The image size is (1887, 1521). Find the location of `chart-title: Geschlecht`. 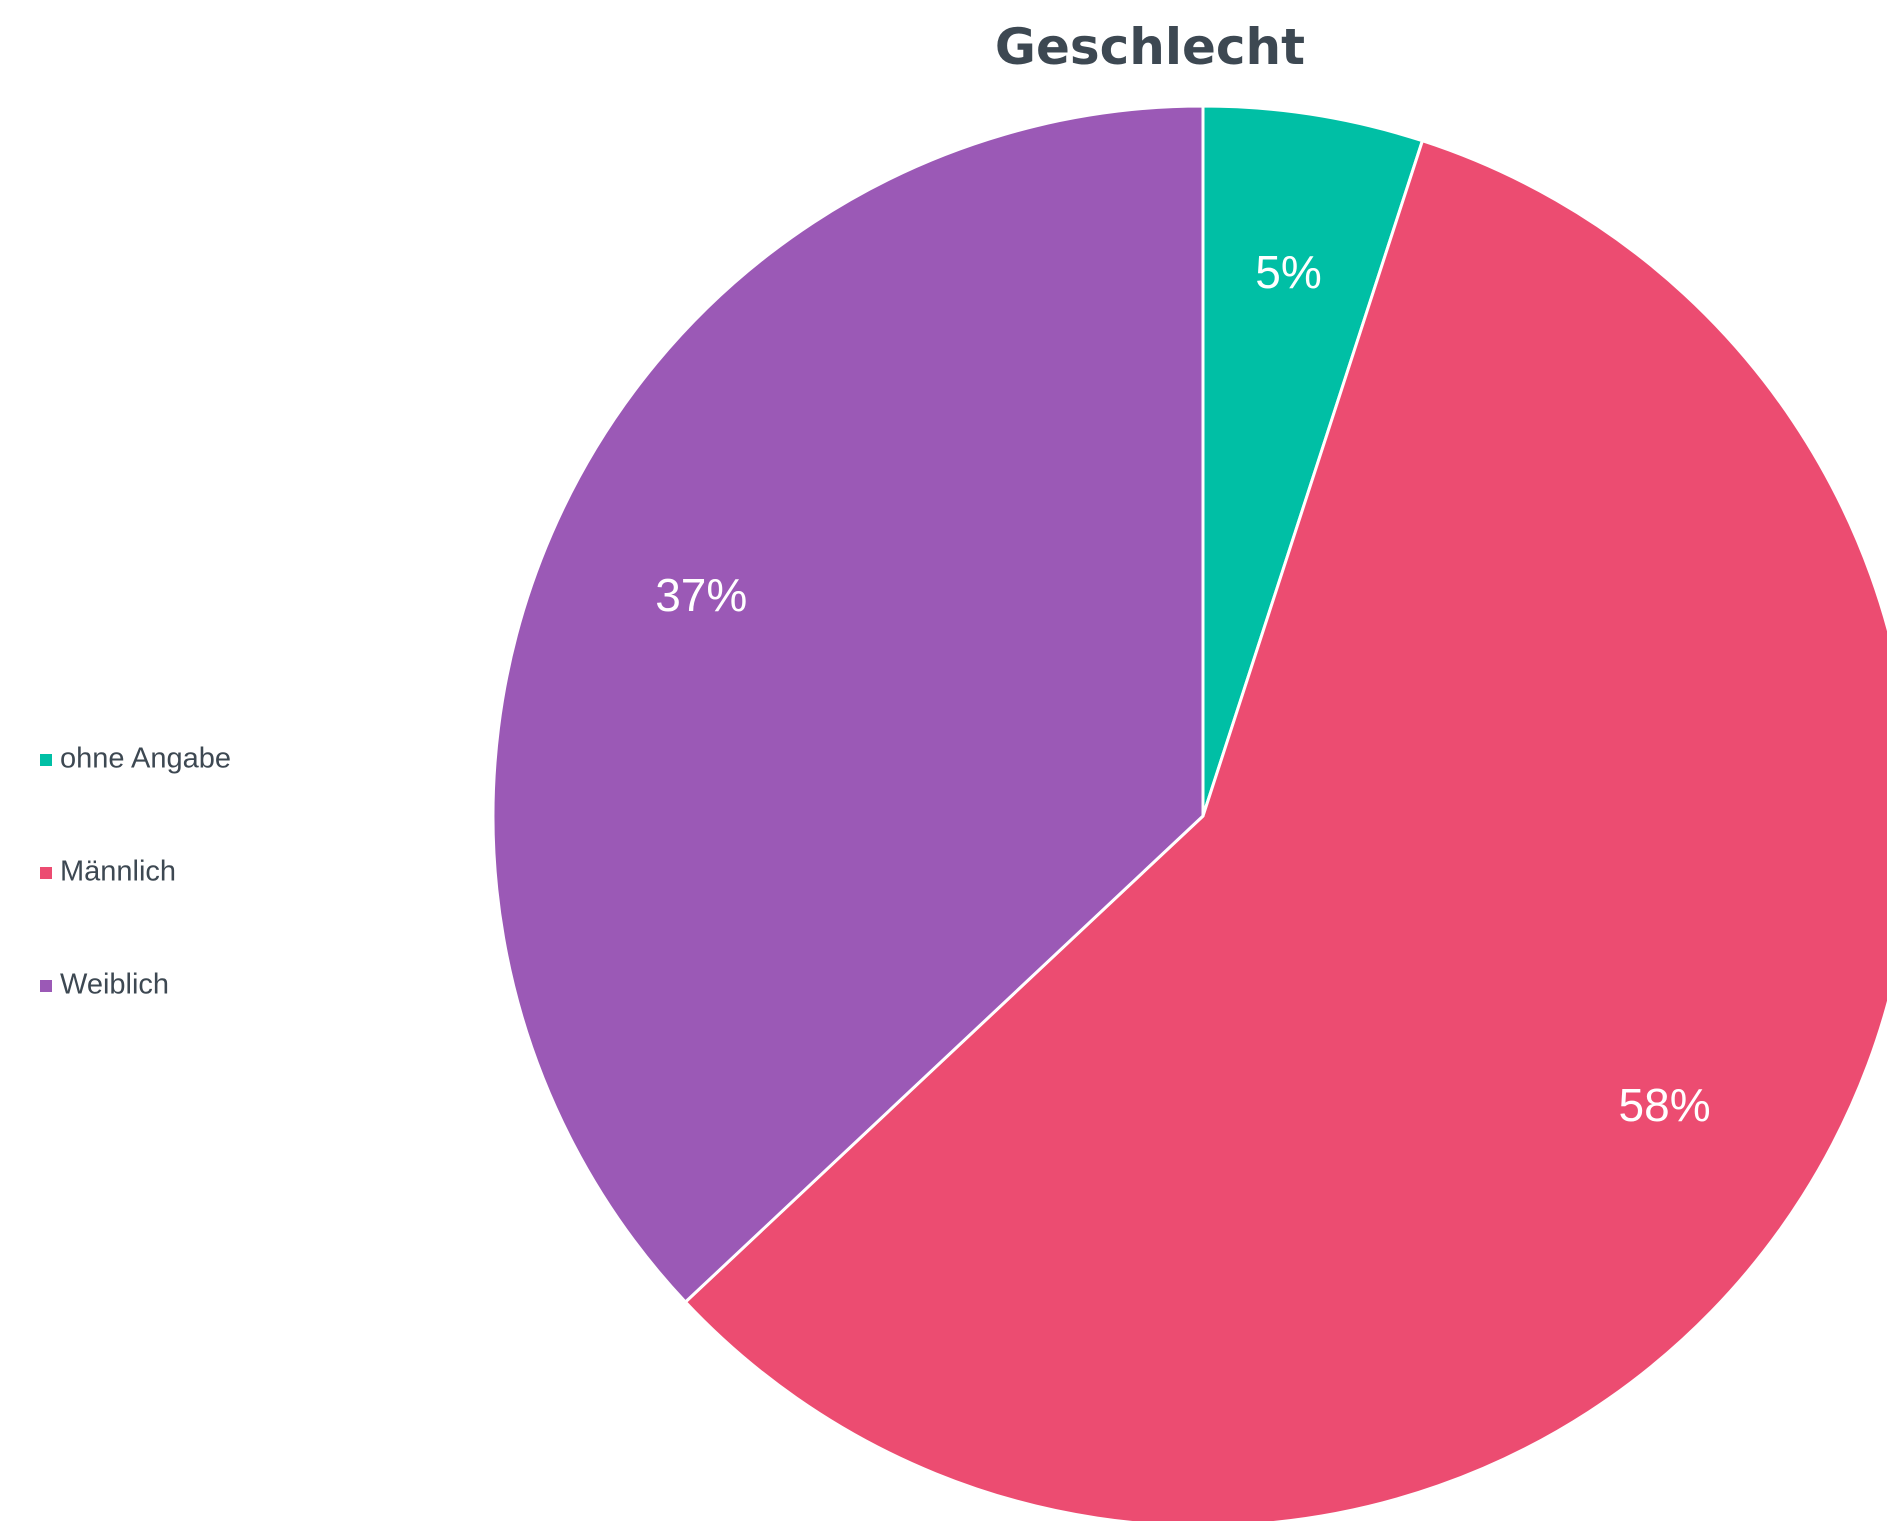

chart-title: Geschlecht is located at coordinates (1150, 47).